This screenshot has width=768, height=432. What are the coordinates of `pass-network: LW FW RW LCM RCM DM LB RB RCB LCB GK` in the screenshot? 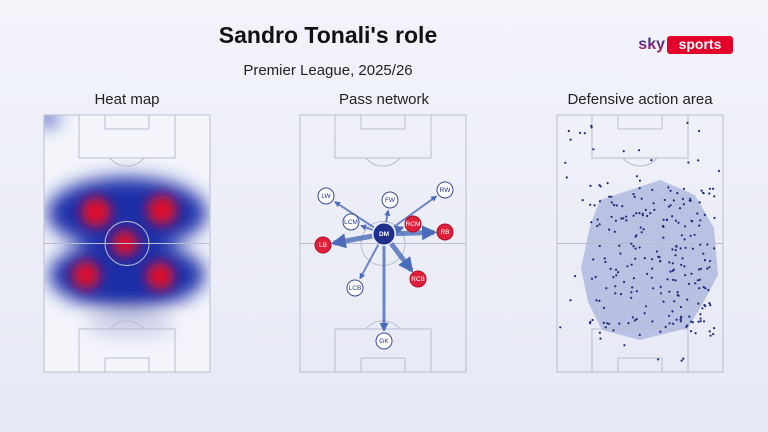 It's located at (384, 265).